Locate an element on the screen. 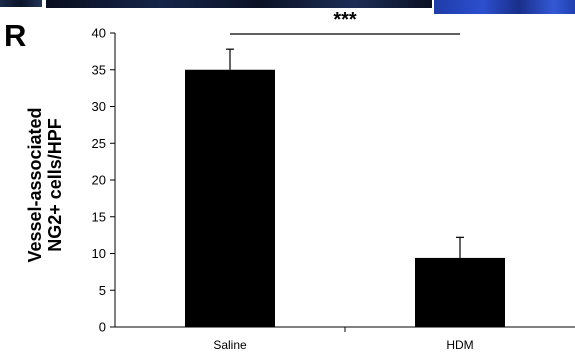  category-label: Saline is located at coordinates (230, 345).